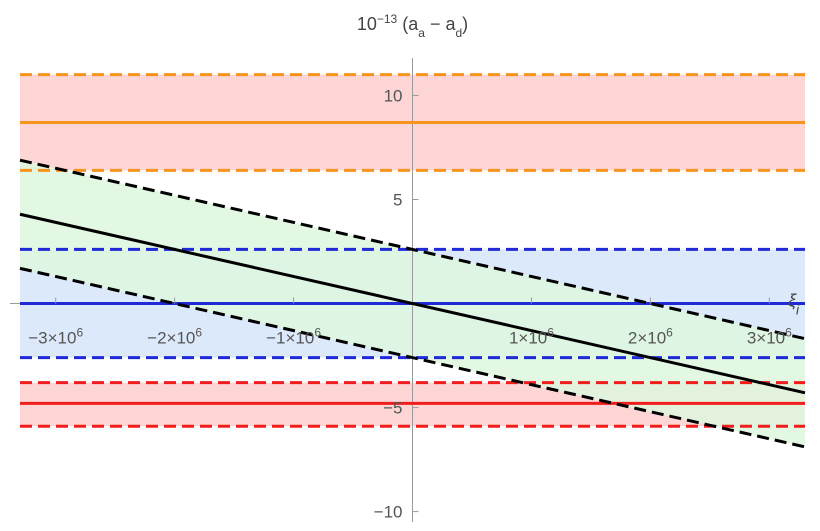 This screenshot has width=820, height=531. What do you see at coordinates (650, 337) in the screenshot?
I see `x-tick-label-4: 2×10⁶` at bounding box center [650, 337].